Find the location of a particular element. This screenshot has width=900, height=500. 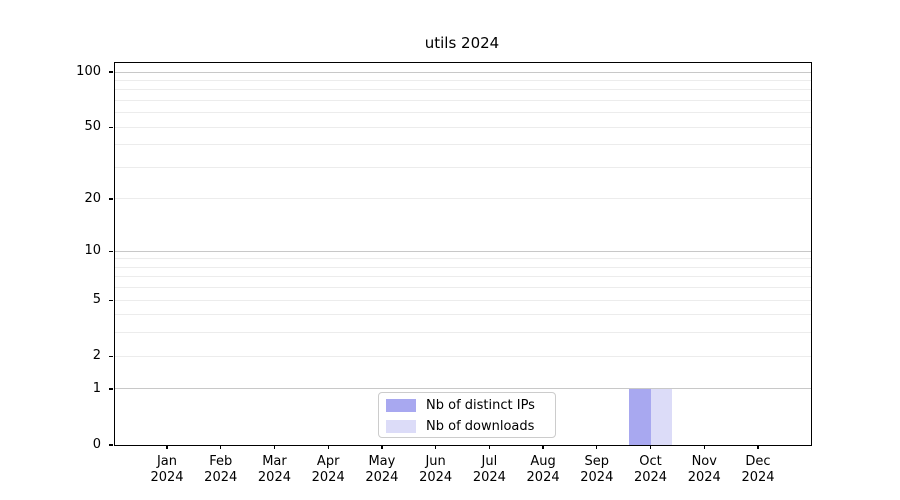

x-tick-label: Dec 2024 is located at coordinates (758, 470).